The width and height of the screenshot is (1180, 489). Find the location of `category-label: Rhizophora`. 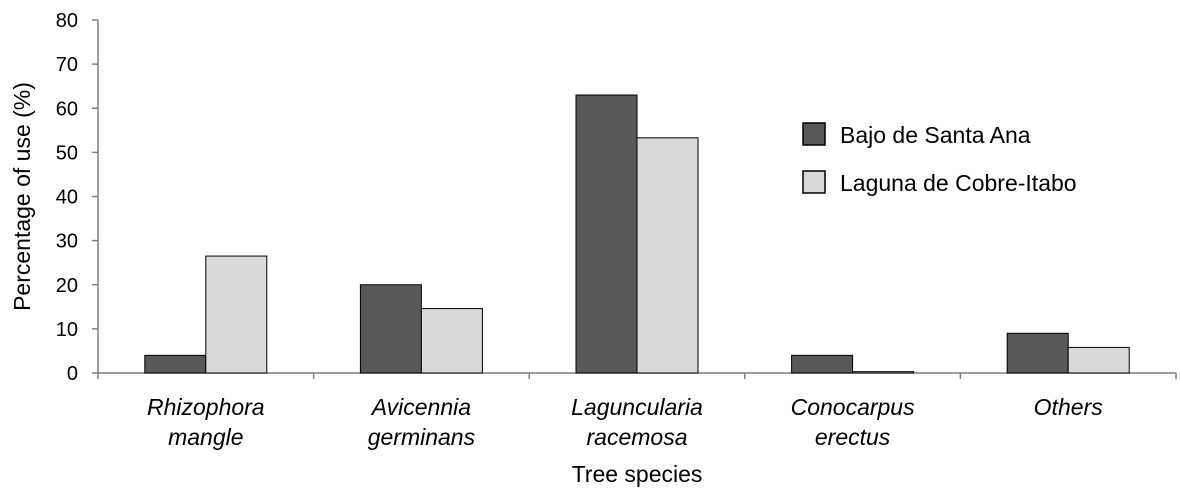

category-label: Rhizophora is located at coordinates (206, 407).